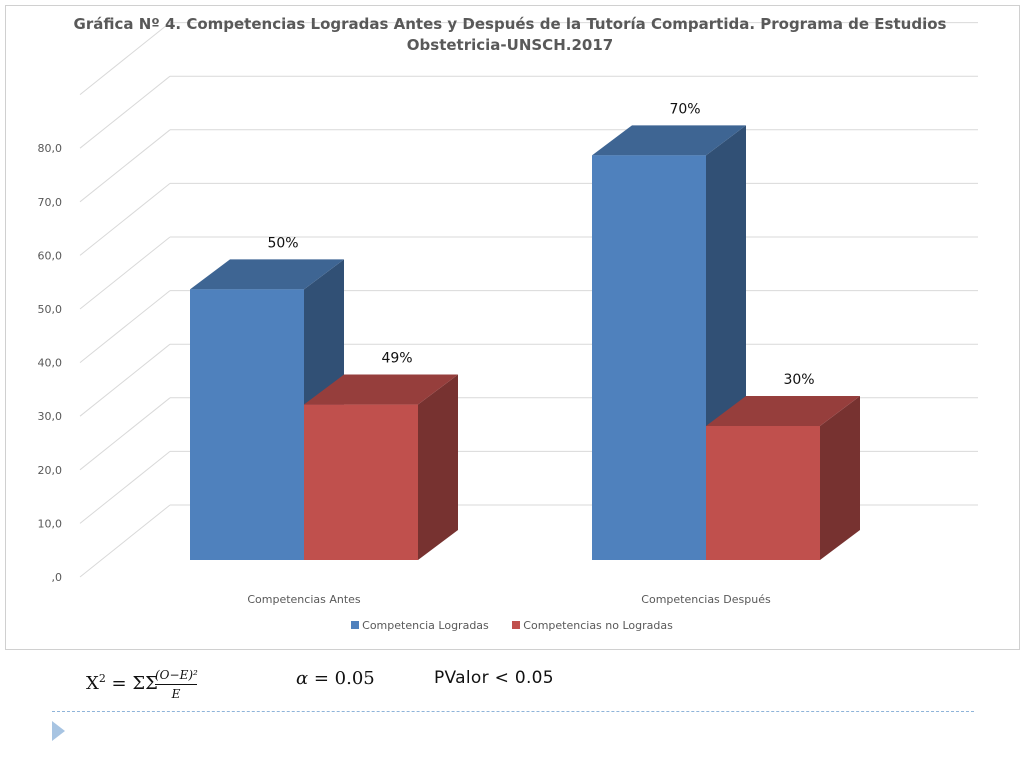  What do you see at coordinates (50, 363) in the screenshot?
I see `y-tick-label: 40,0` at bounding box center [50, 363].